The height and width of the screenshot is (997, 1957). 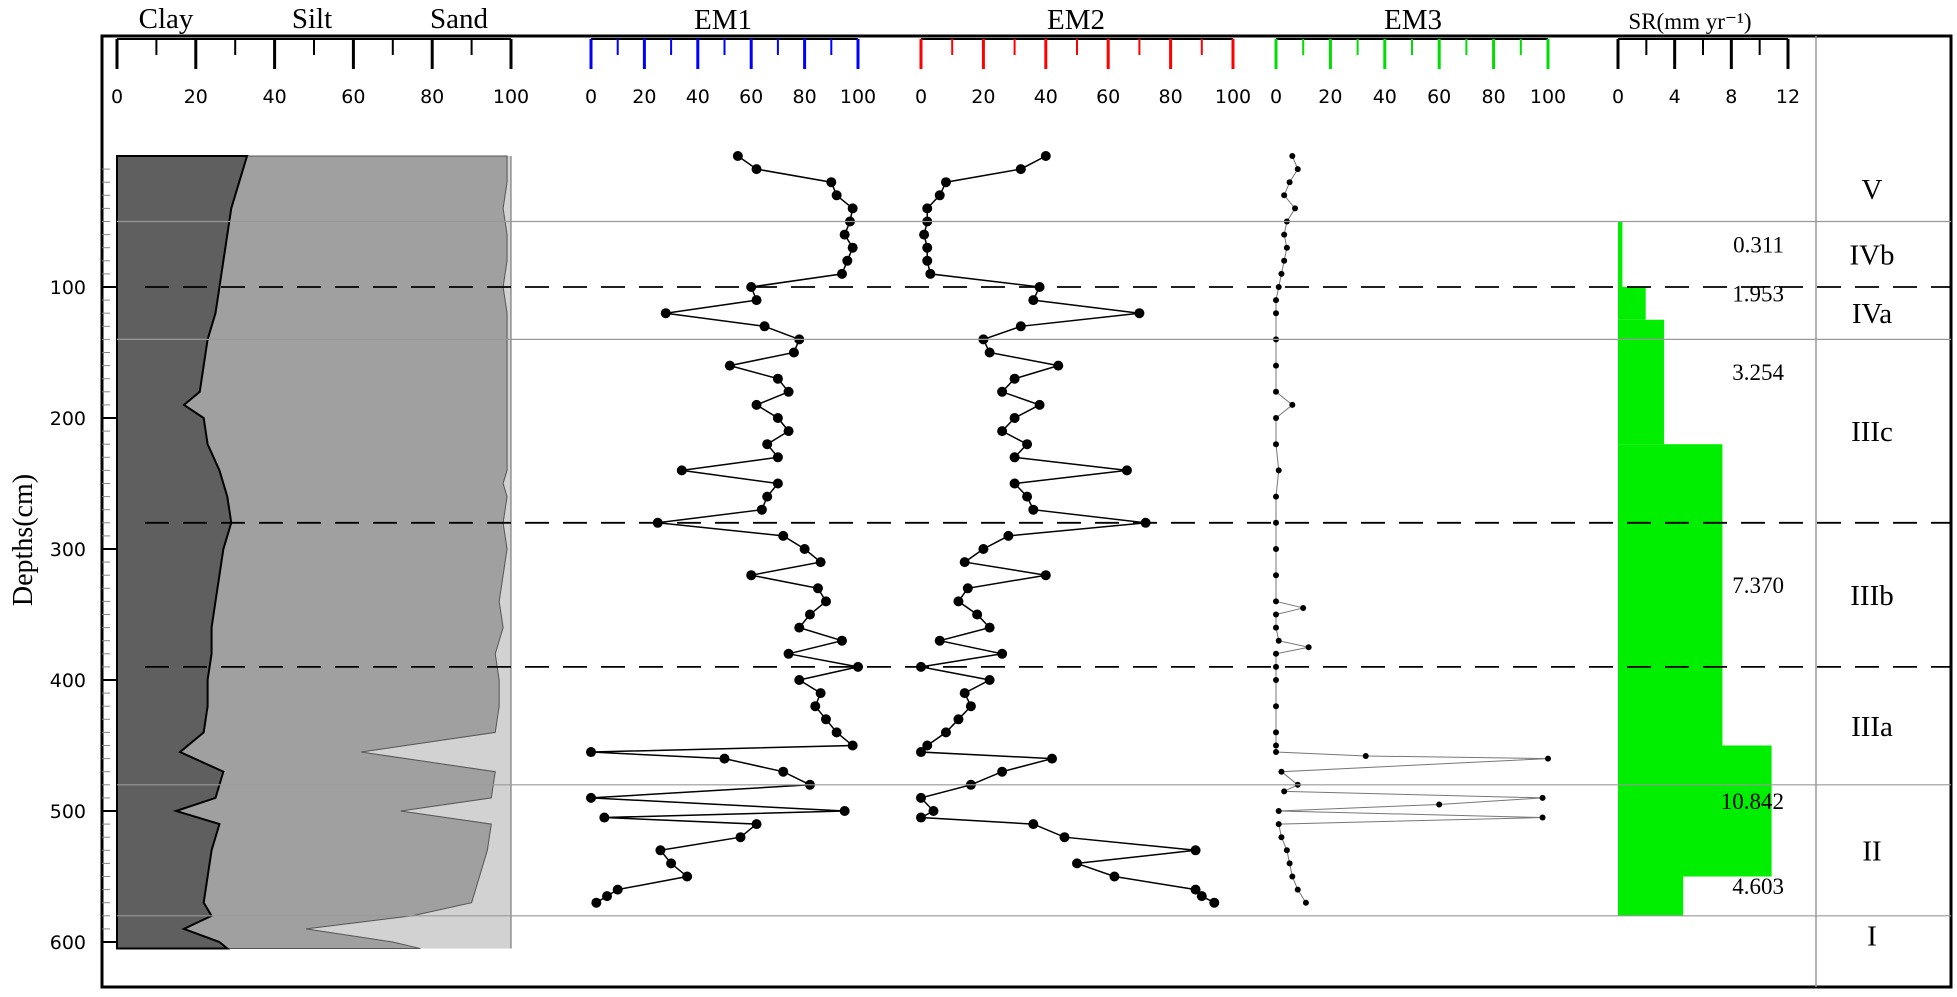 I want to click on depth-tick-label: 100, so click(x=68, y=288).